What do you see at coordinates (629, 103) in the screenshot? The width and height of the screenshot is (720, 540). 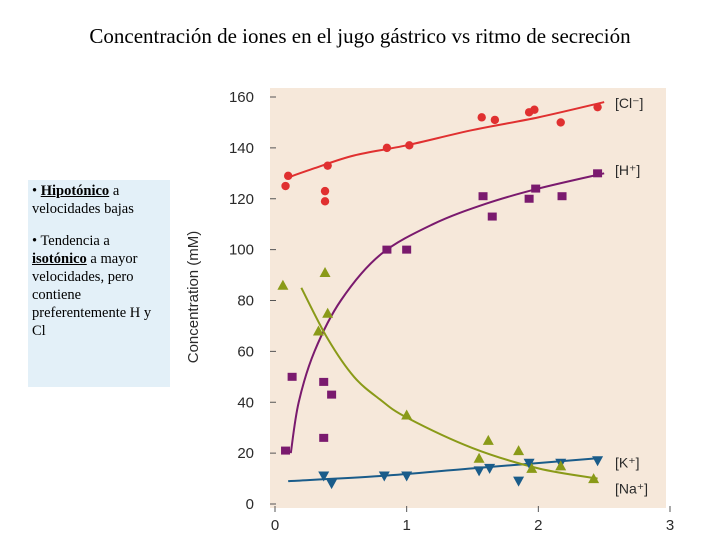 I see `chloride-series-label: [Cl⁻]` at bounding box center [629, 103].